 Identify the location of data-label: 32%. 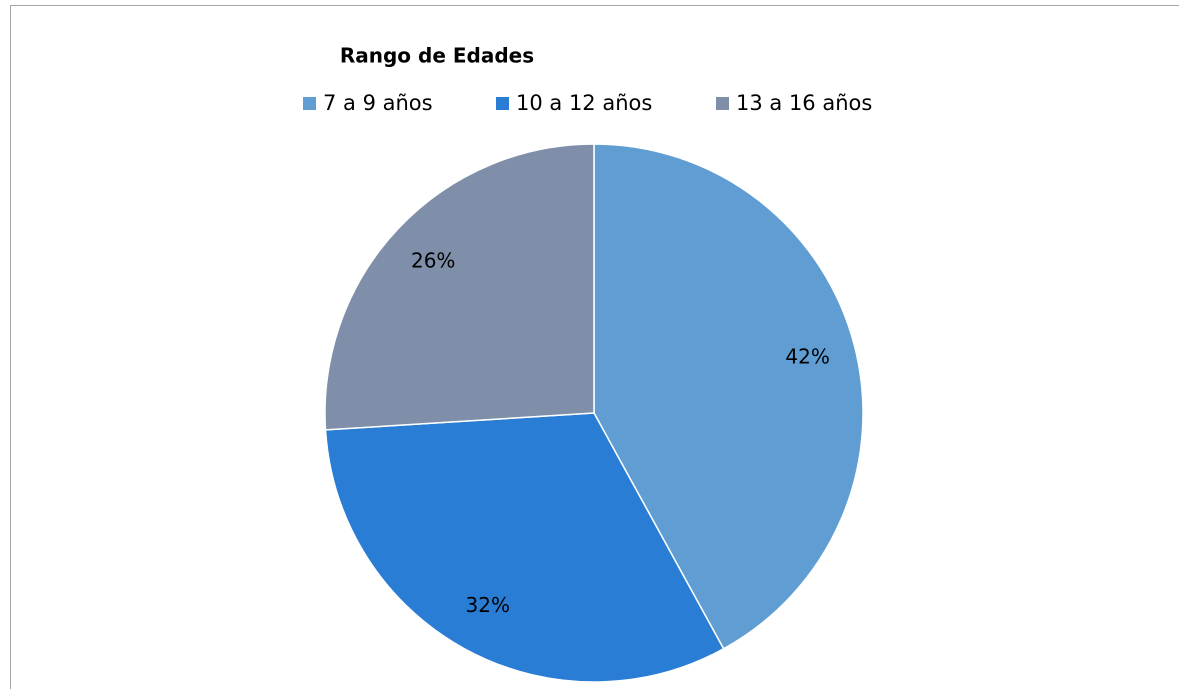
(488, 605).